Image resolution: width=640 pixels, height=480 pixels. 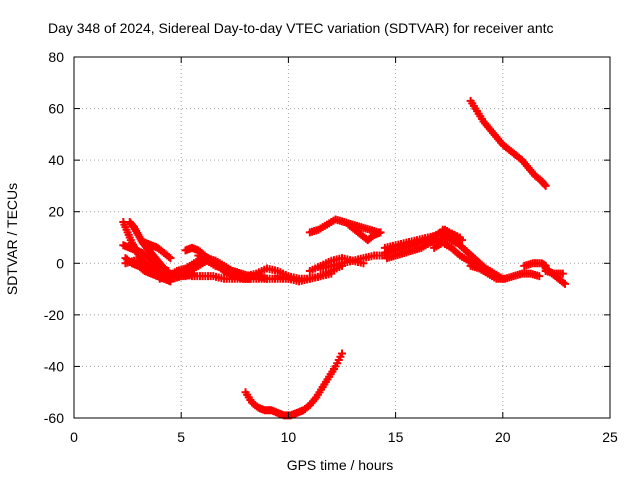 What do you see at coordinates (56, 109) in the screenshot?
I see `y-tick-label: 60` at bounding box center [56, 109].